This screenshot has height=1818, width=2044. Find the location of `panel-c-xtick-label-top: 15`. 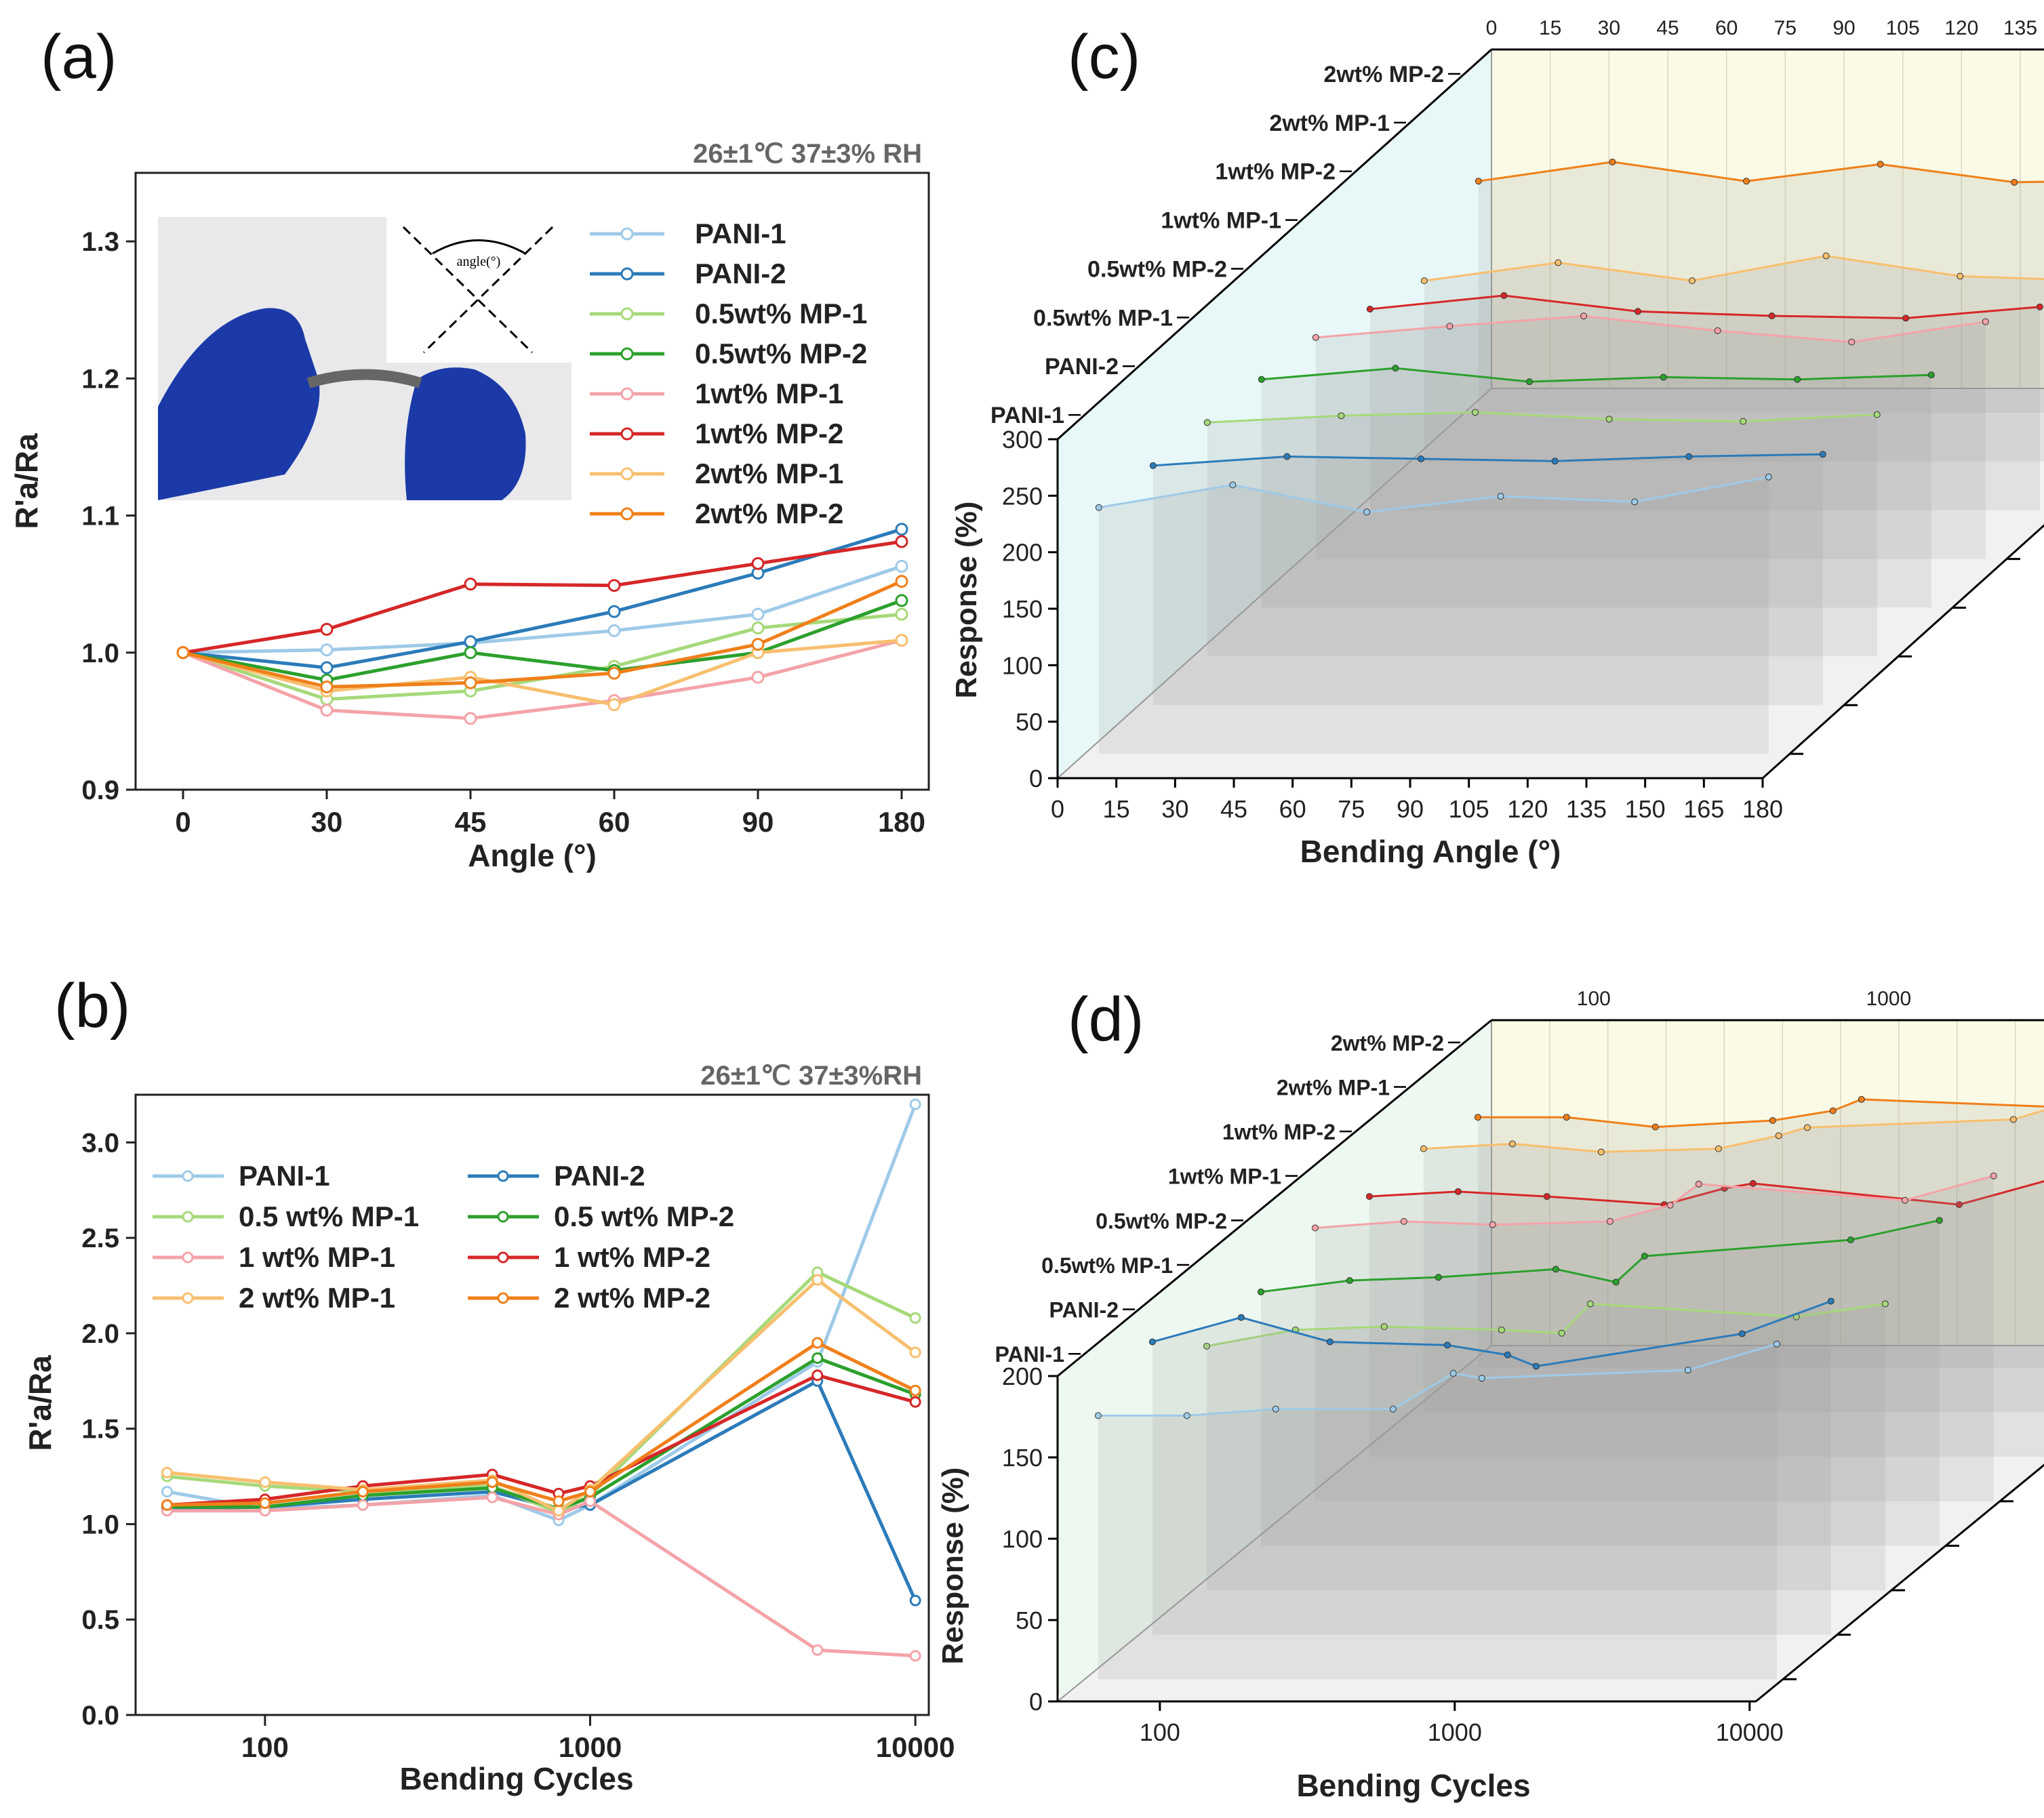

panel-c-xtick-label-top: 15 is located at coordinates (1550, 28).